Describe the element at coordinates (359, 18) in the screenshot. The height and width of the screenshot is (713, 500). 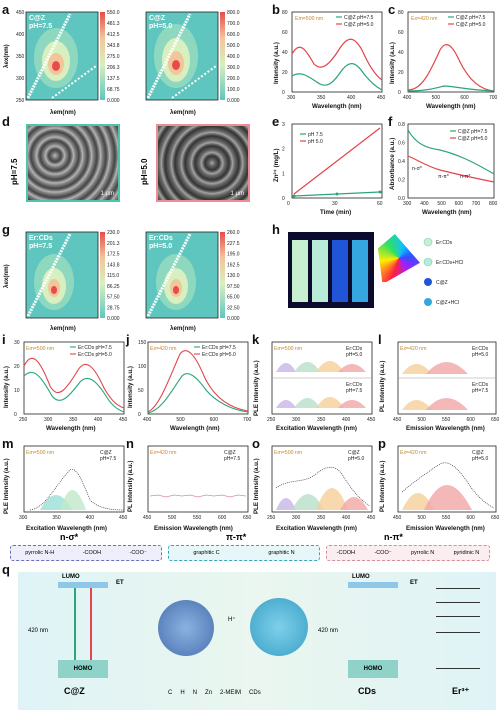
I see `b-legend-1: C@Z pH=7.5` at that location.